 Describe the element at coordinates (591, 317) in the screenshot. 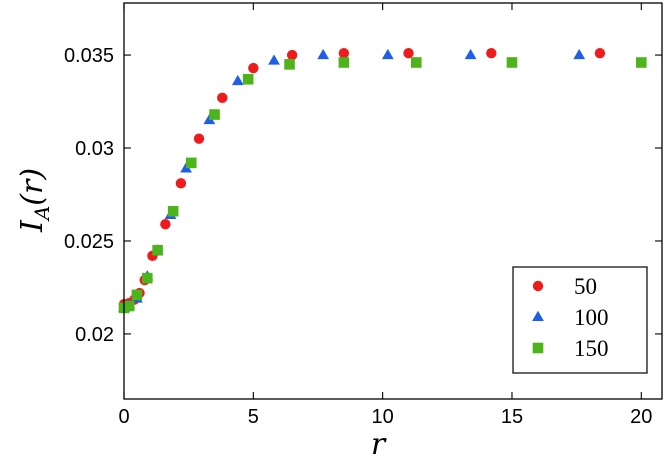

I see `legend-label: 100` at that location.